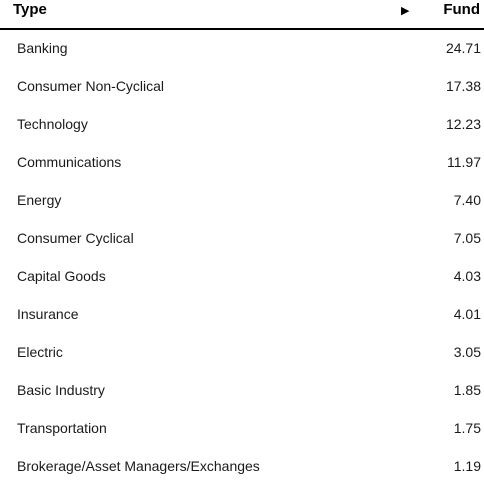 This screenshot has height=486, width=484. What do you see at coordinates (467, 390) in the screenshot?
I see `row-fund-value: 1.85` at bounding box center [467, 390].